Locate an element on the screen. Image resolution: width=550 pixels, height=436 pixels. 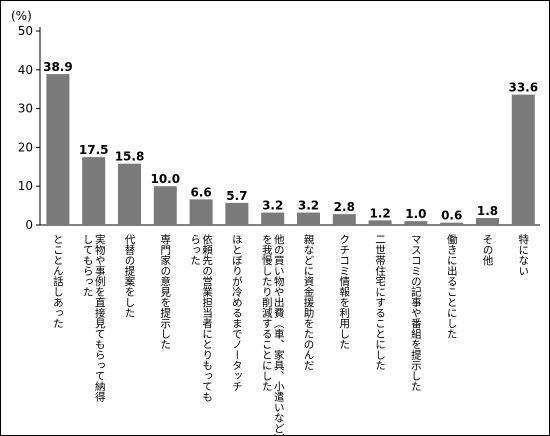
x-category-label: 親などに資金援助をたのんだ is located at coordinates (309, 301).